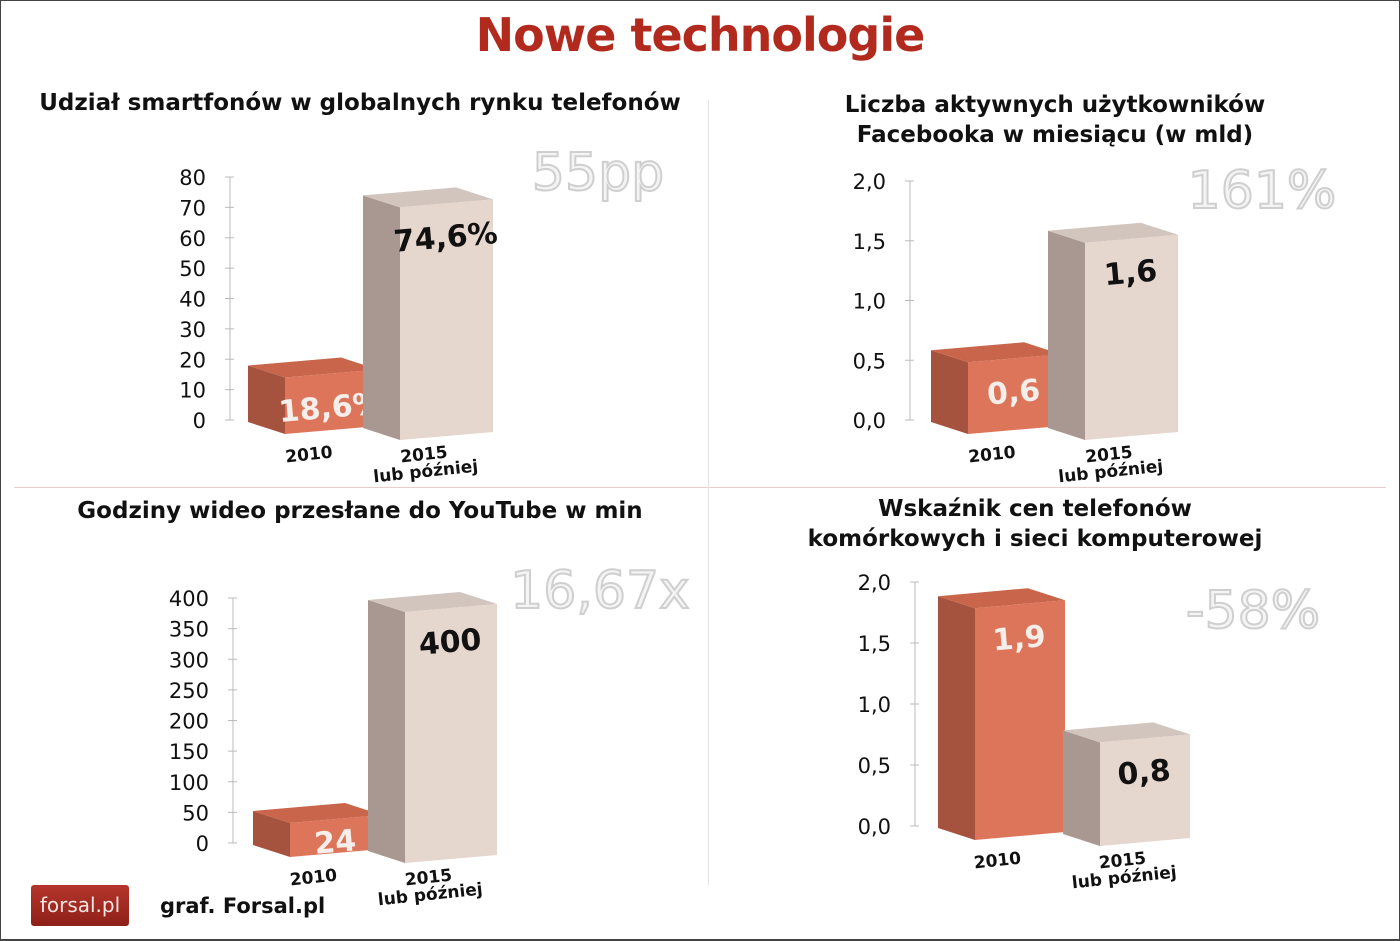 This screenshot has width=1400, height=941. I want to click on horizontal-divider, so click(700, 487).